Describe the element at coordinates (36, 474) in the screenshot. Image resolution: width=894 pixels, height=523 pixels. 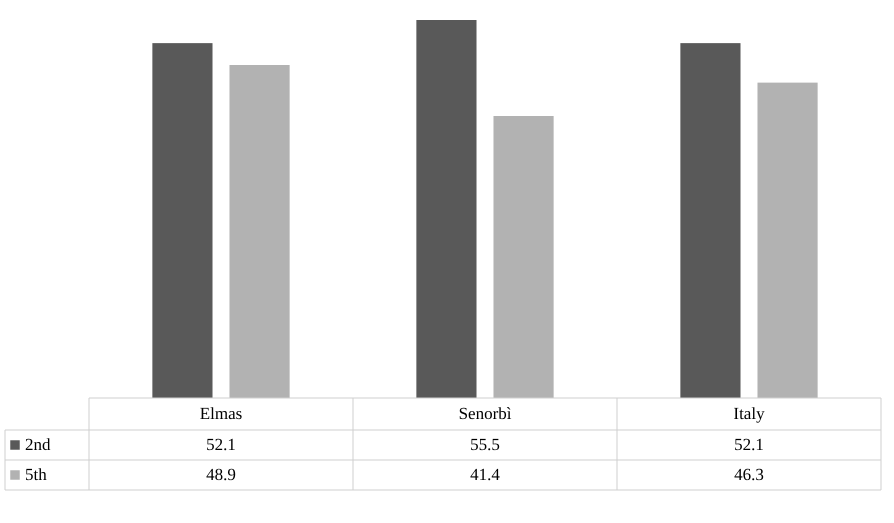
I see `legend-label: 5th` at that location.